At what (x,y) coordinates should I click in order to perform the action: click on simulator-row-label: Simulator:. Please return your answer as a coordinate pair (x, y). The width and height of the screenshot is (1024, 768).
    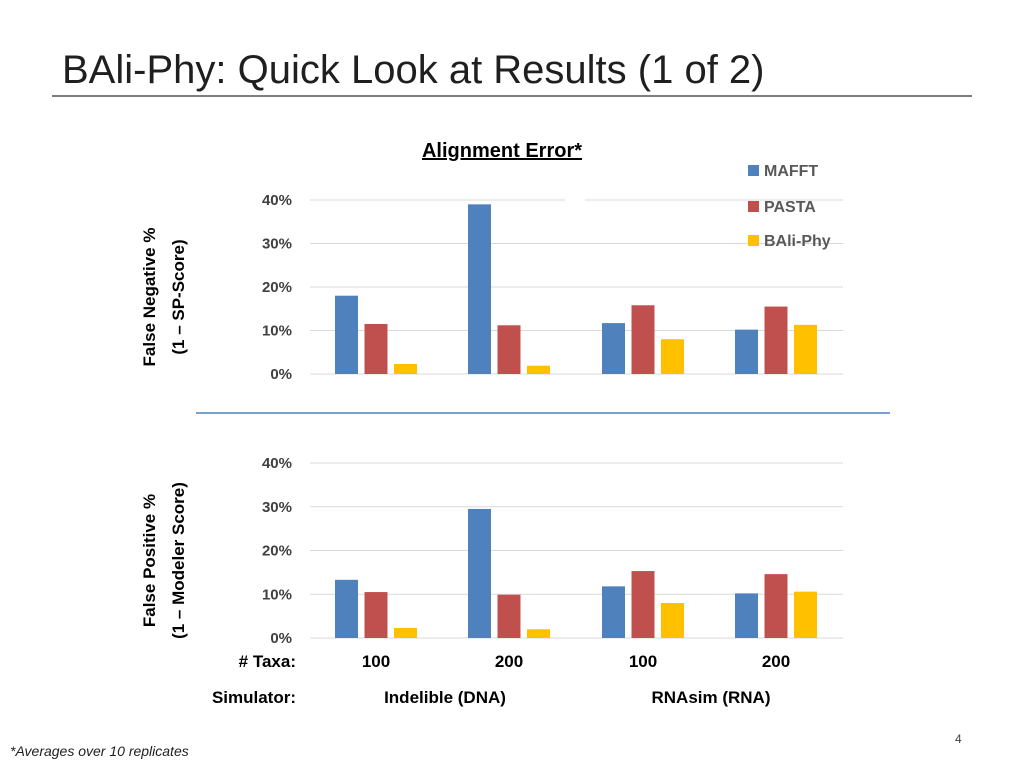
    Looking at the image, I should click on (254, 697).